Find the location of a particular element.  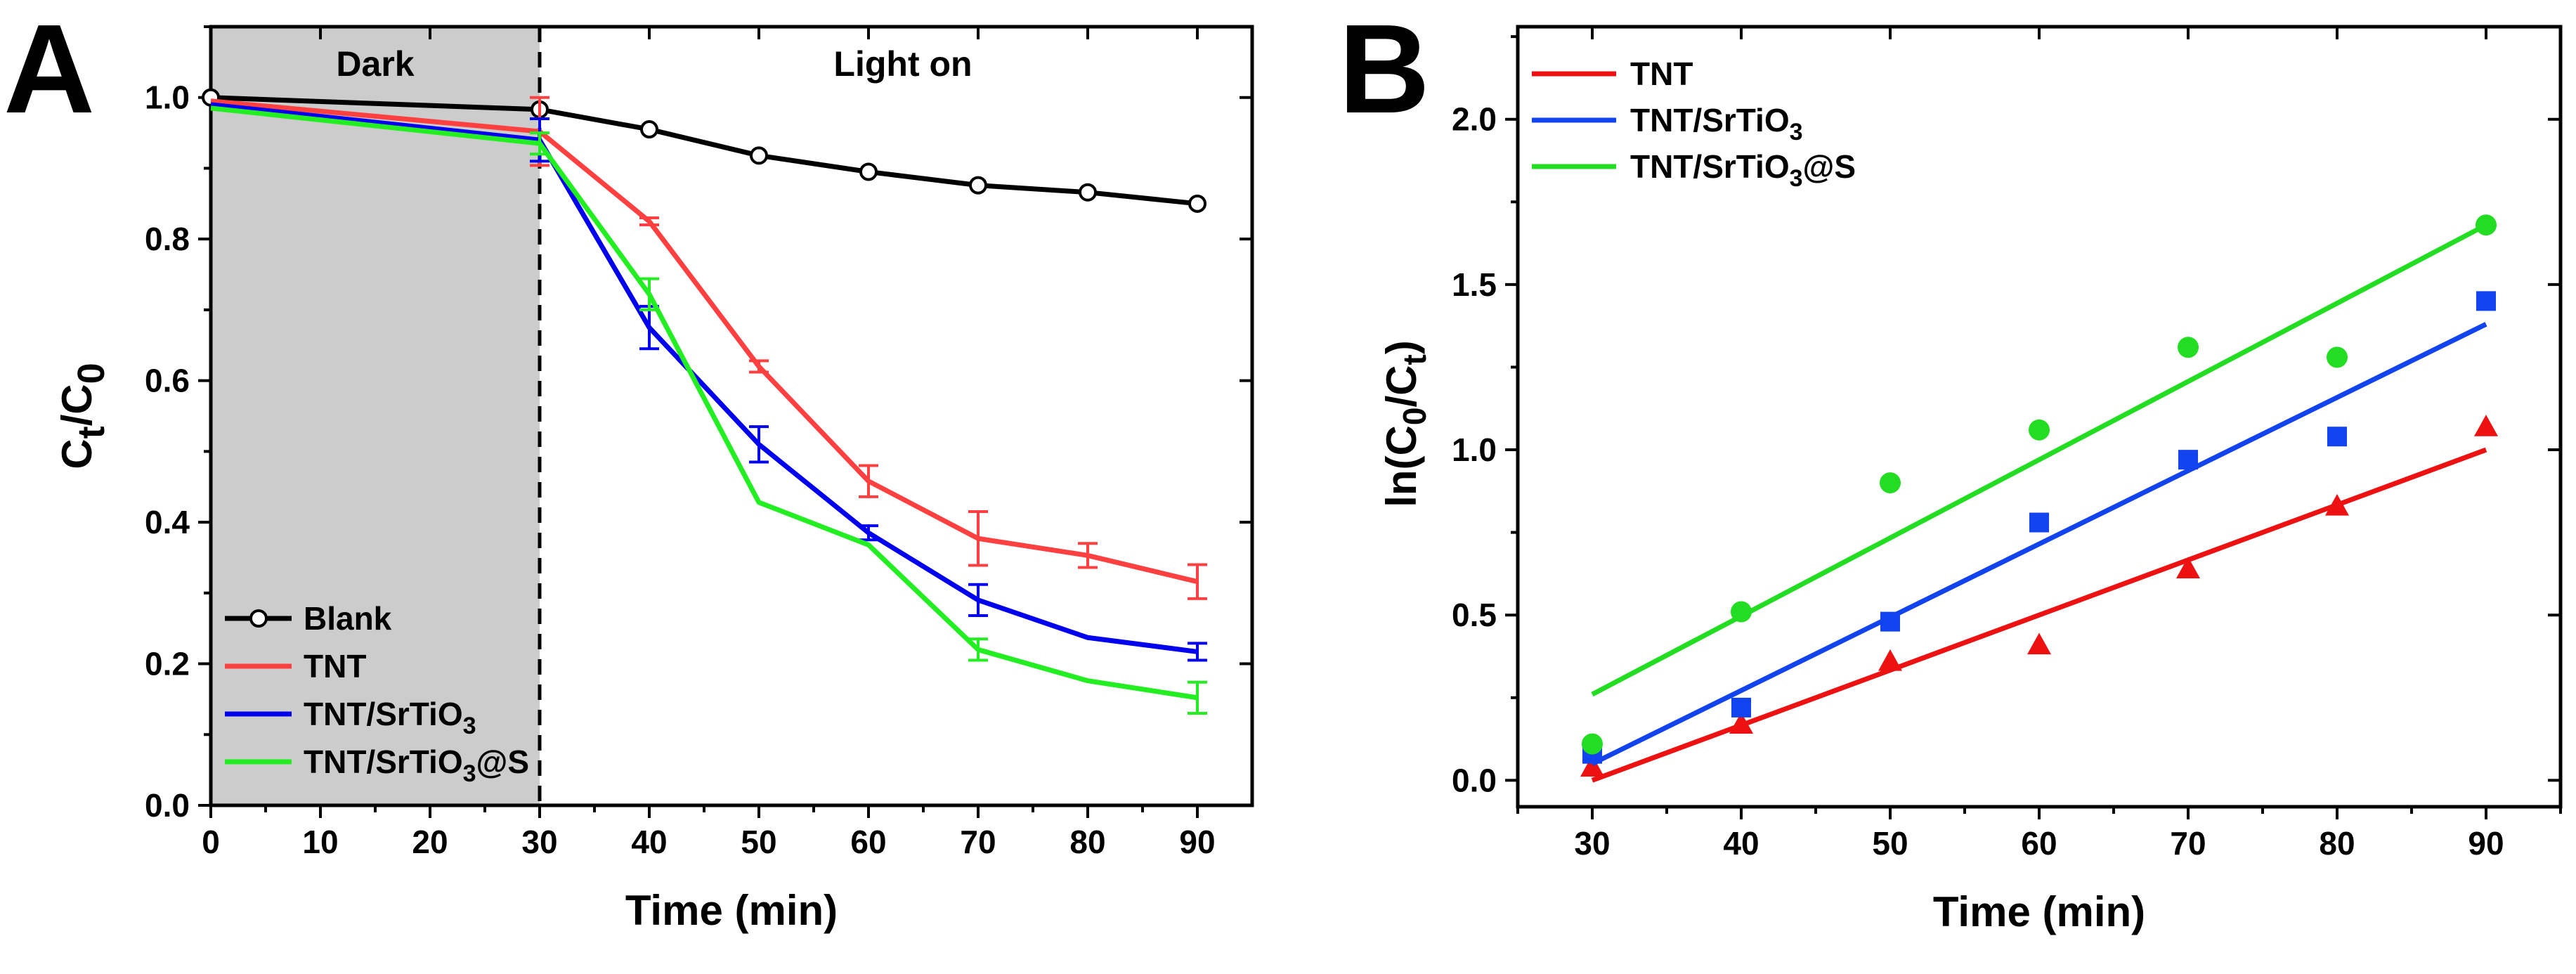

y-title-main: C is located at coordinates (76, 454).